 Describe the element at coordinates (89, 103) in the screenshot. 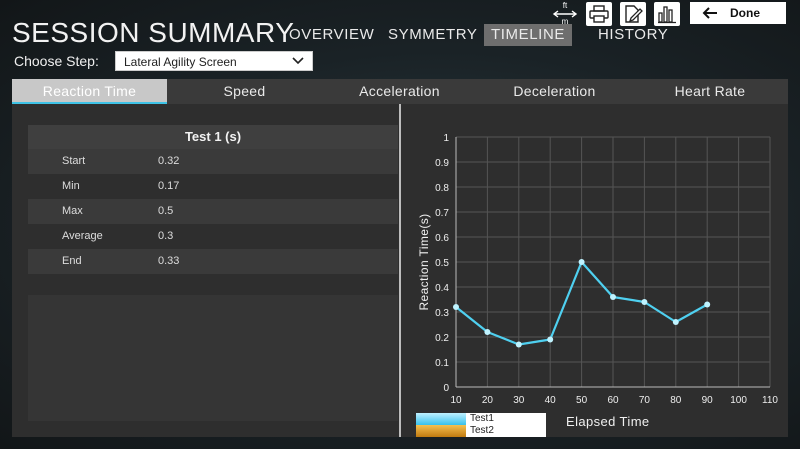

I see `active-tab-indicator` at that location.